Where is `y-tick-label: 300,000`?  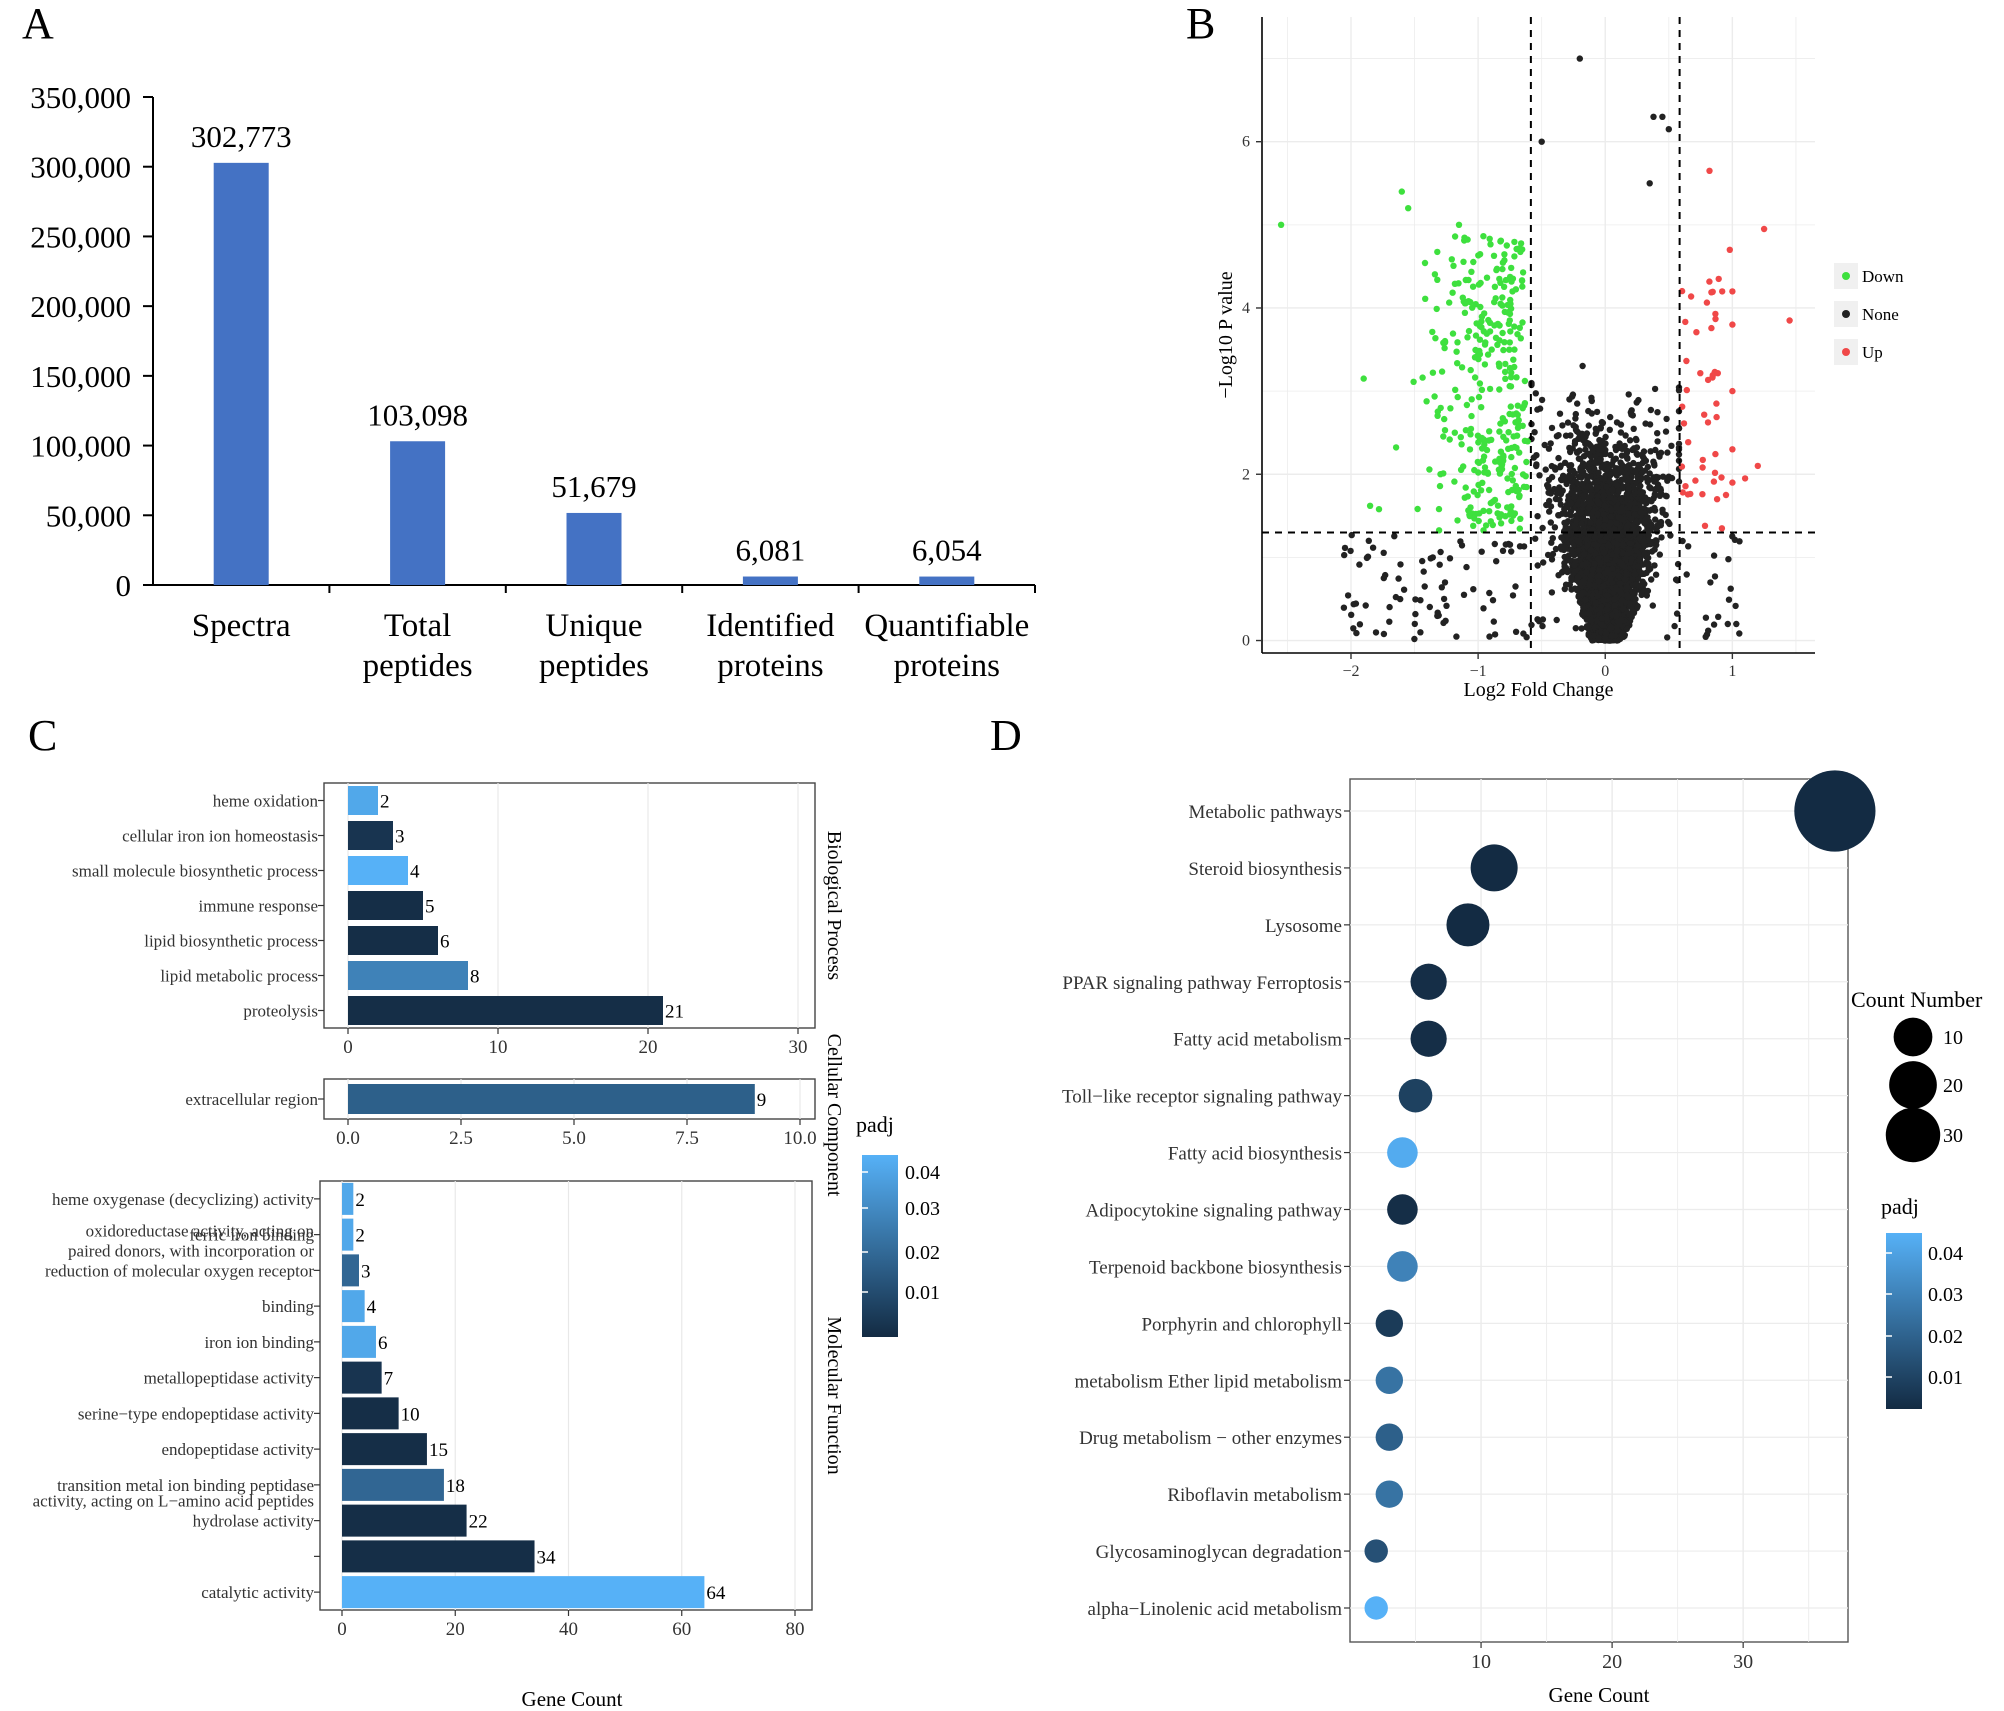
y-tick-label: 300,000 is located at coordinates (80, 167).